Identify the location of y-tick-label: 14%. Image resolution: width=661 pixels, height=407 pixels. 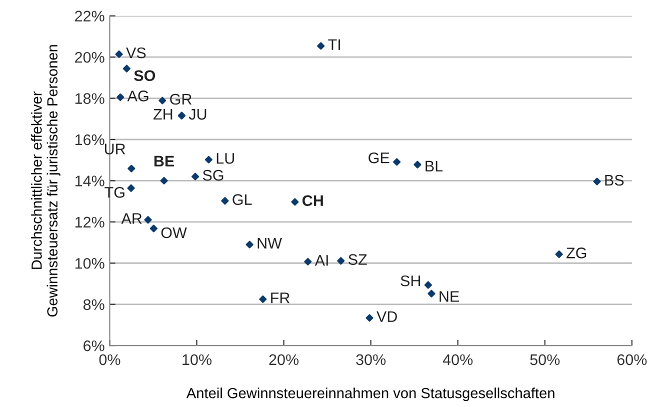
(89, 181).